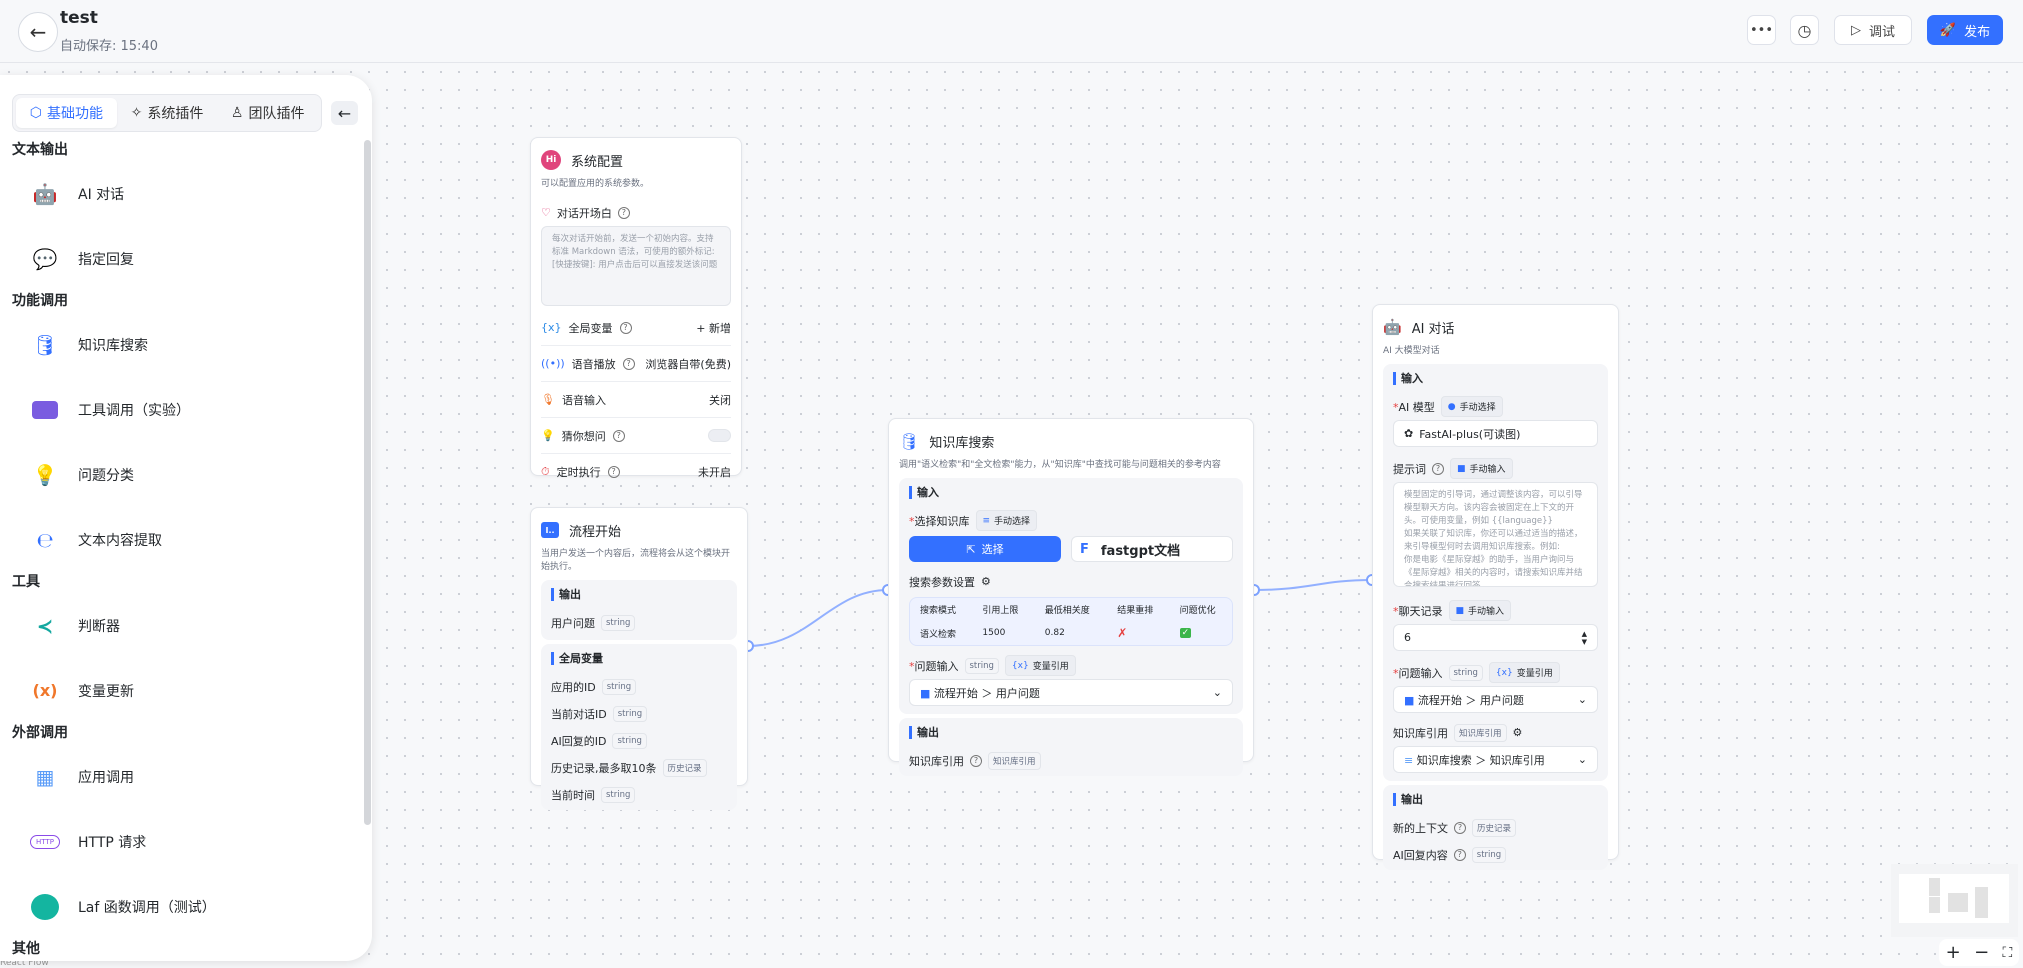 The width and height of the screenshot is (2023, 968). I want to click on sidebar-item-kb-search: 🛢 知识库搜索, so click(180, 344).